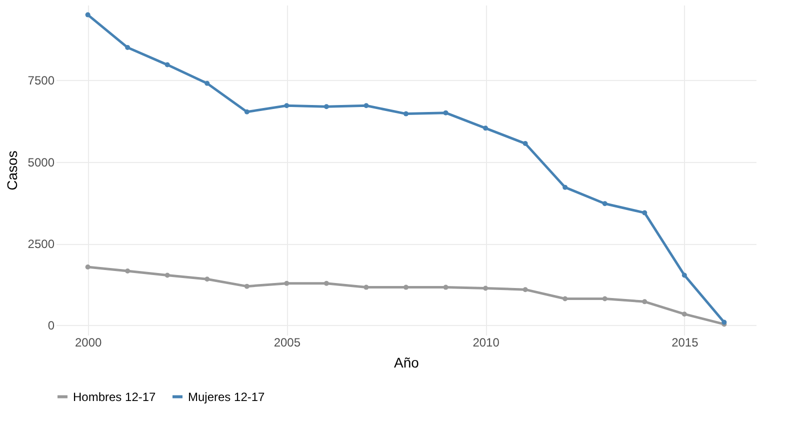 This screenshot has height=444, width=811. What do you see at coordinates (88, 343) in the screenshot?
I see `x-tick-label: 2000` at bounding box center [88, 343].